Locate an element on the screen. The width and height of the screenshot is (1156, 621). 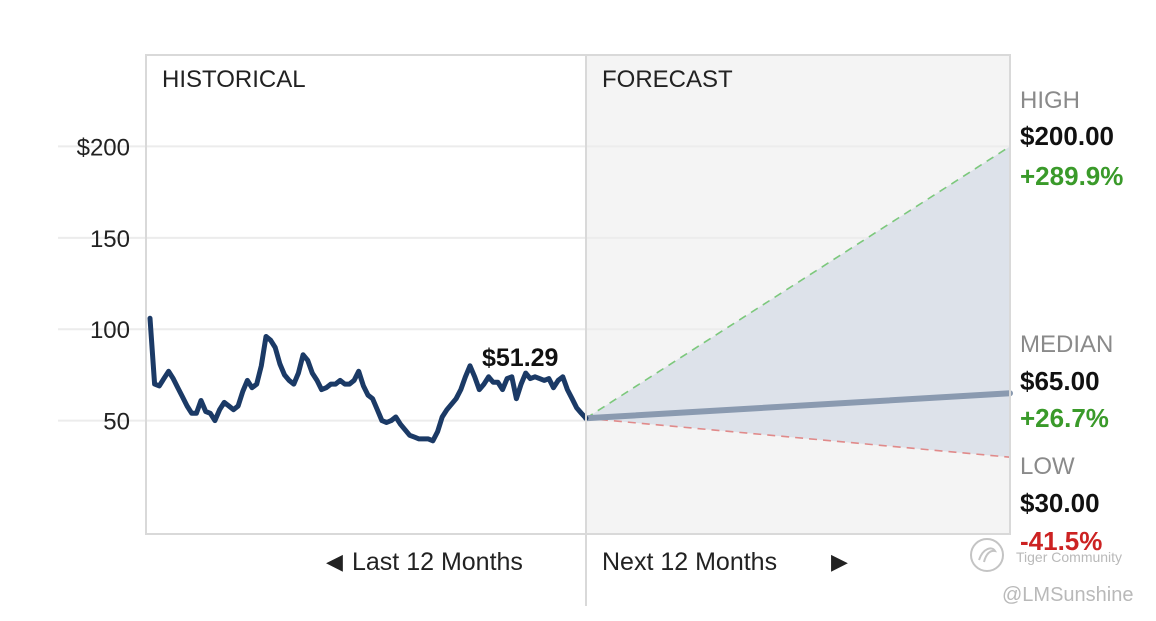
historical-price-line is located at coordinates (368, 379).